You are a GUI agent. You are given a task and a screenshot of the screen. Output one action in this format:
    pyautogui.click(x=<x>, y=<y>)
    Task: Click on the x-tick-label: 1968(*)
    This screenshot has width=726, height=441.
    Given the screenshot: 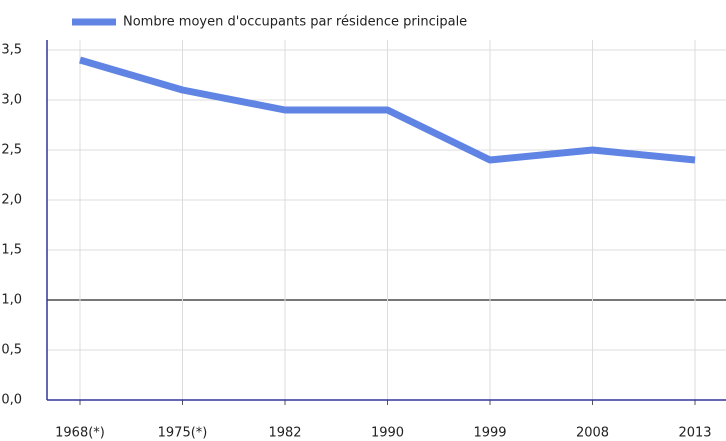 What is the action you would take?
    pyautogui.click(x=80, y=433)
    